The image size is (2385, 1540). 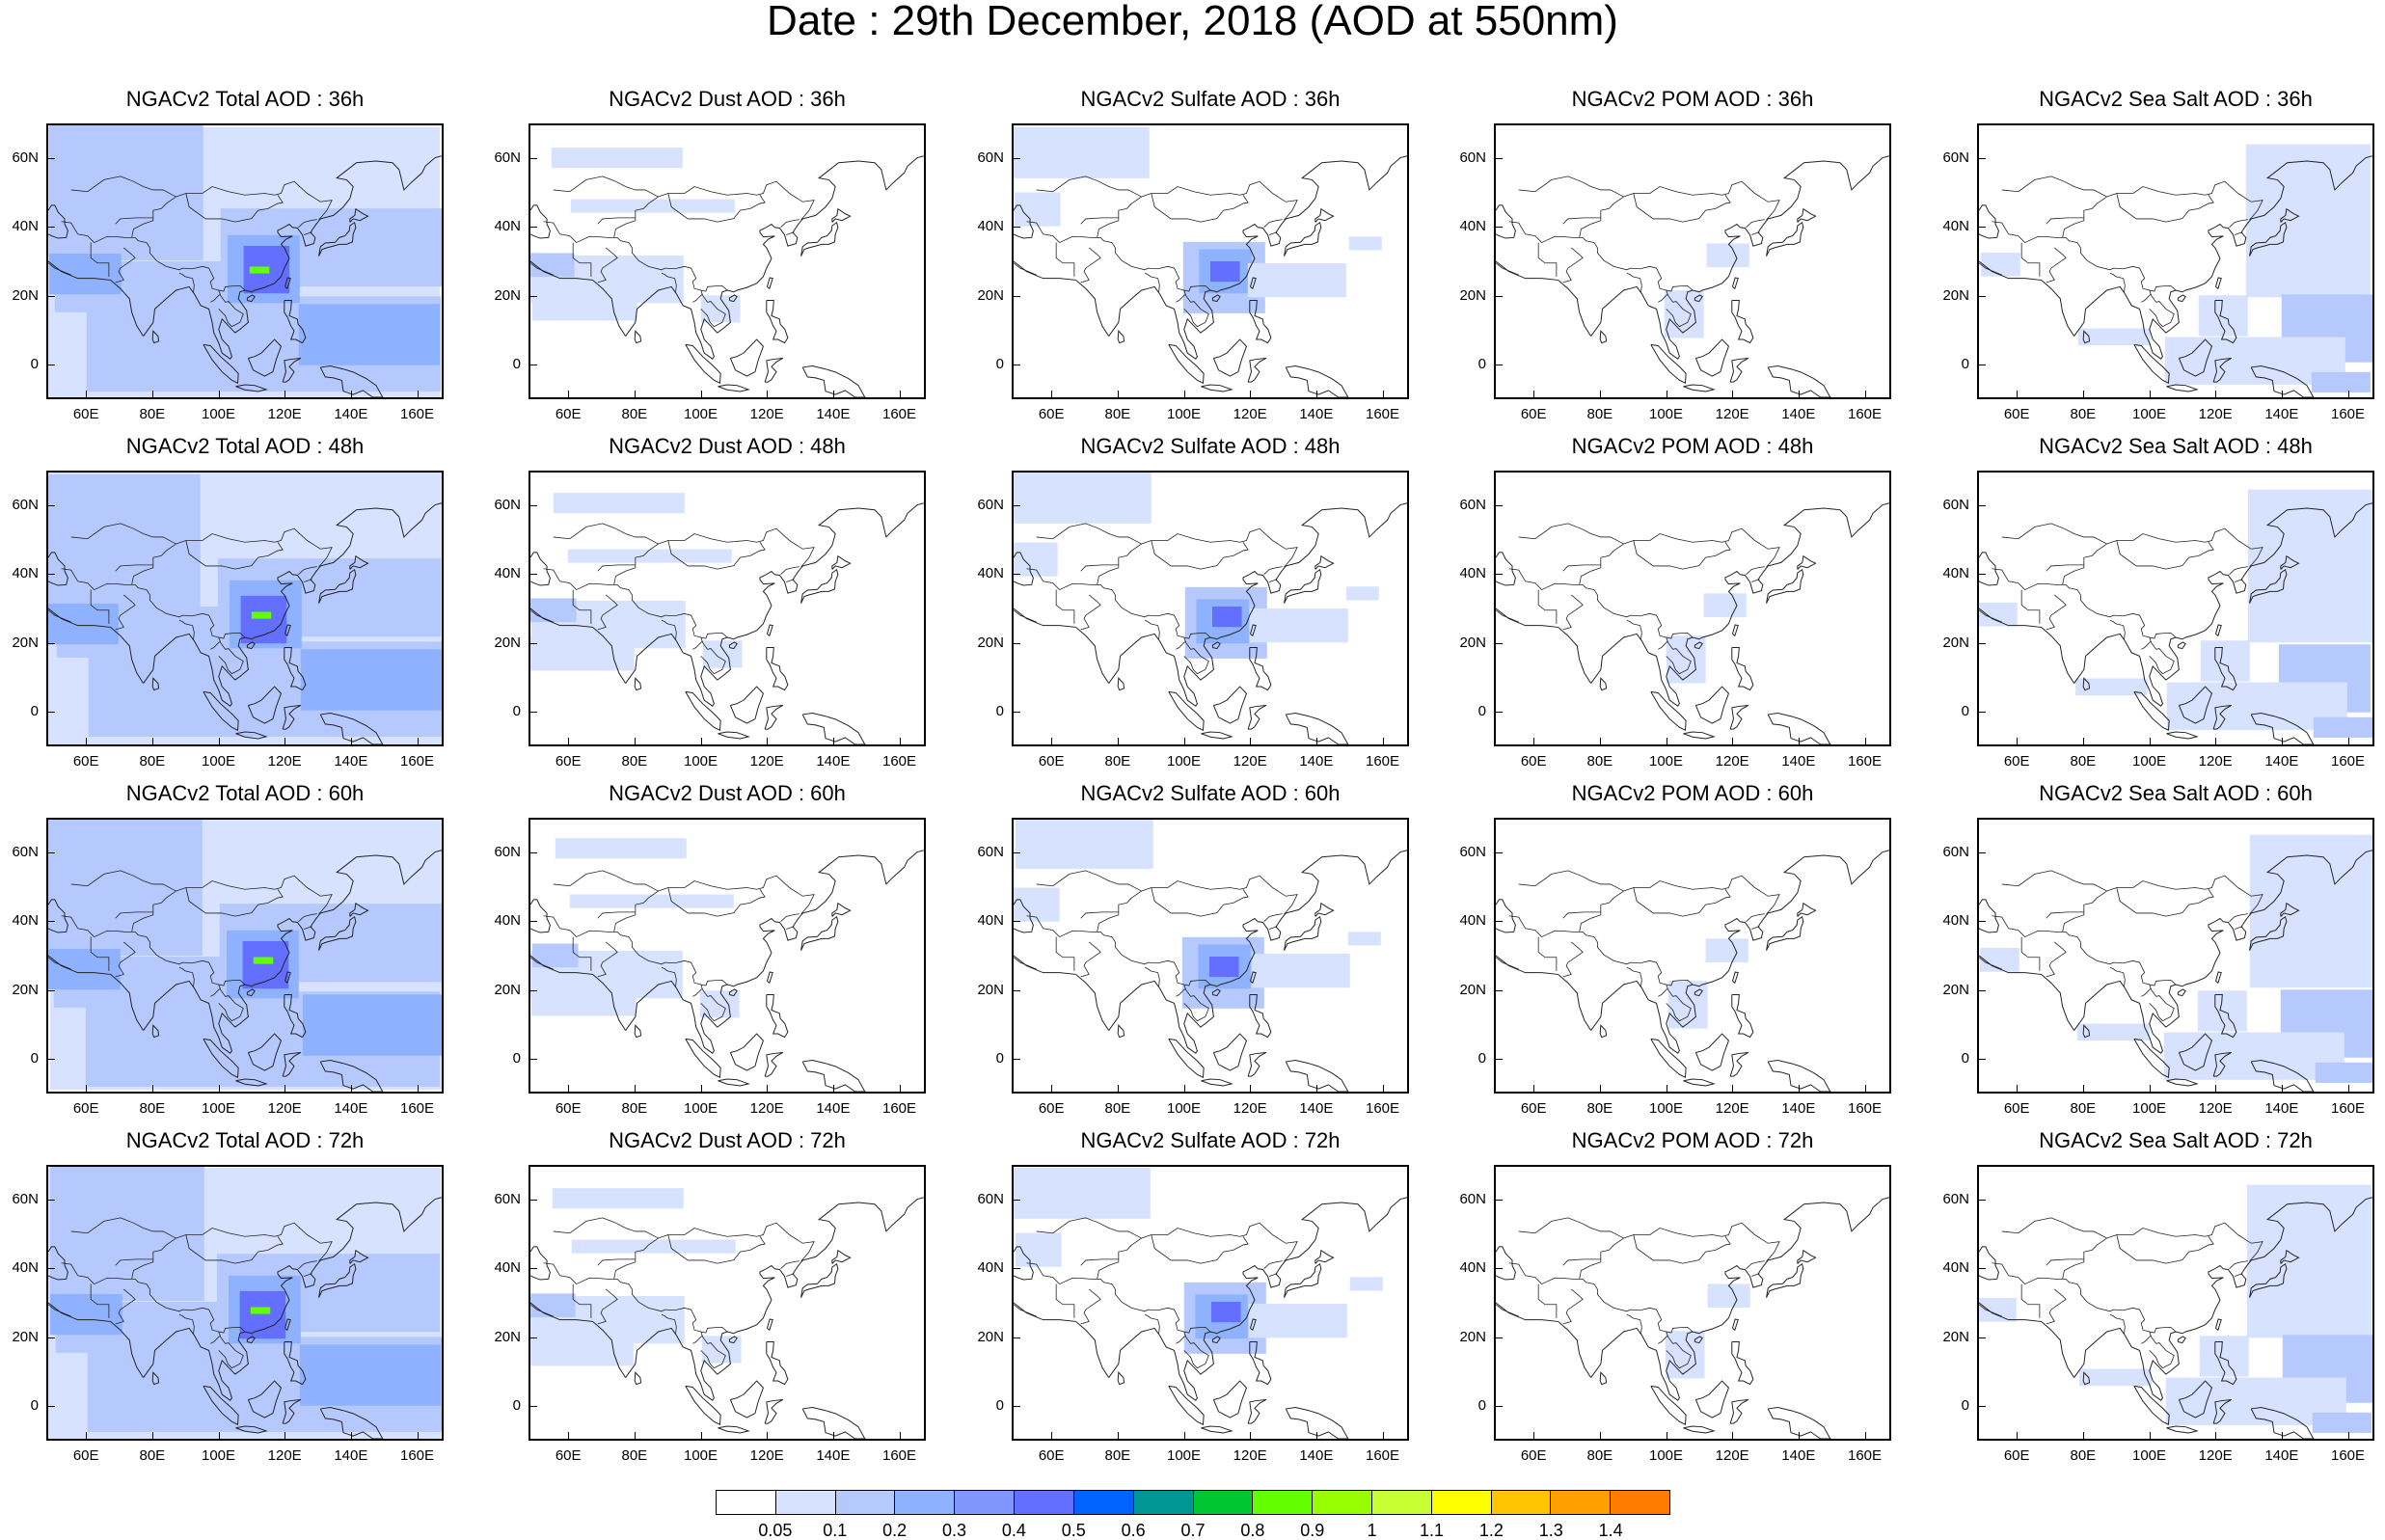 I want to click on lon-label: 160E, so click(x=899, y=761).